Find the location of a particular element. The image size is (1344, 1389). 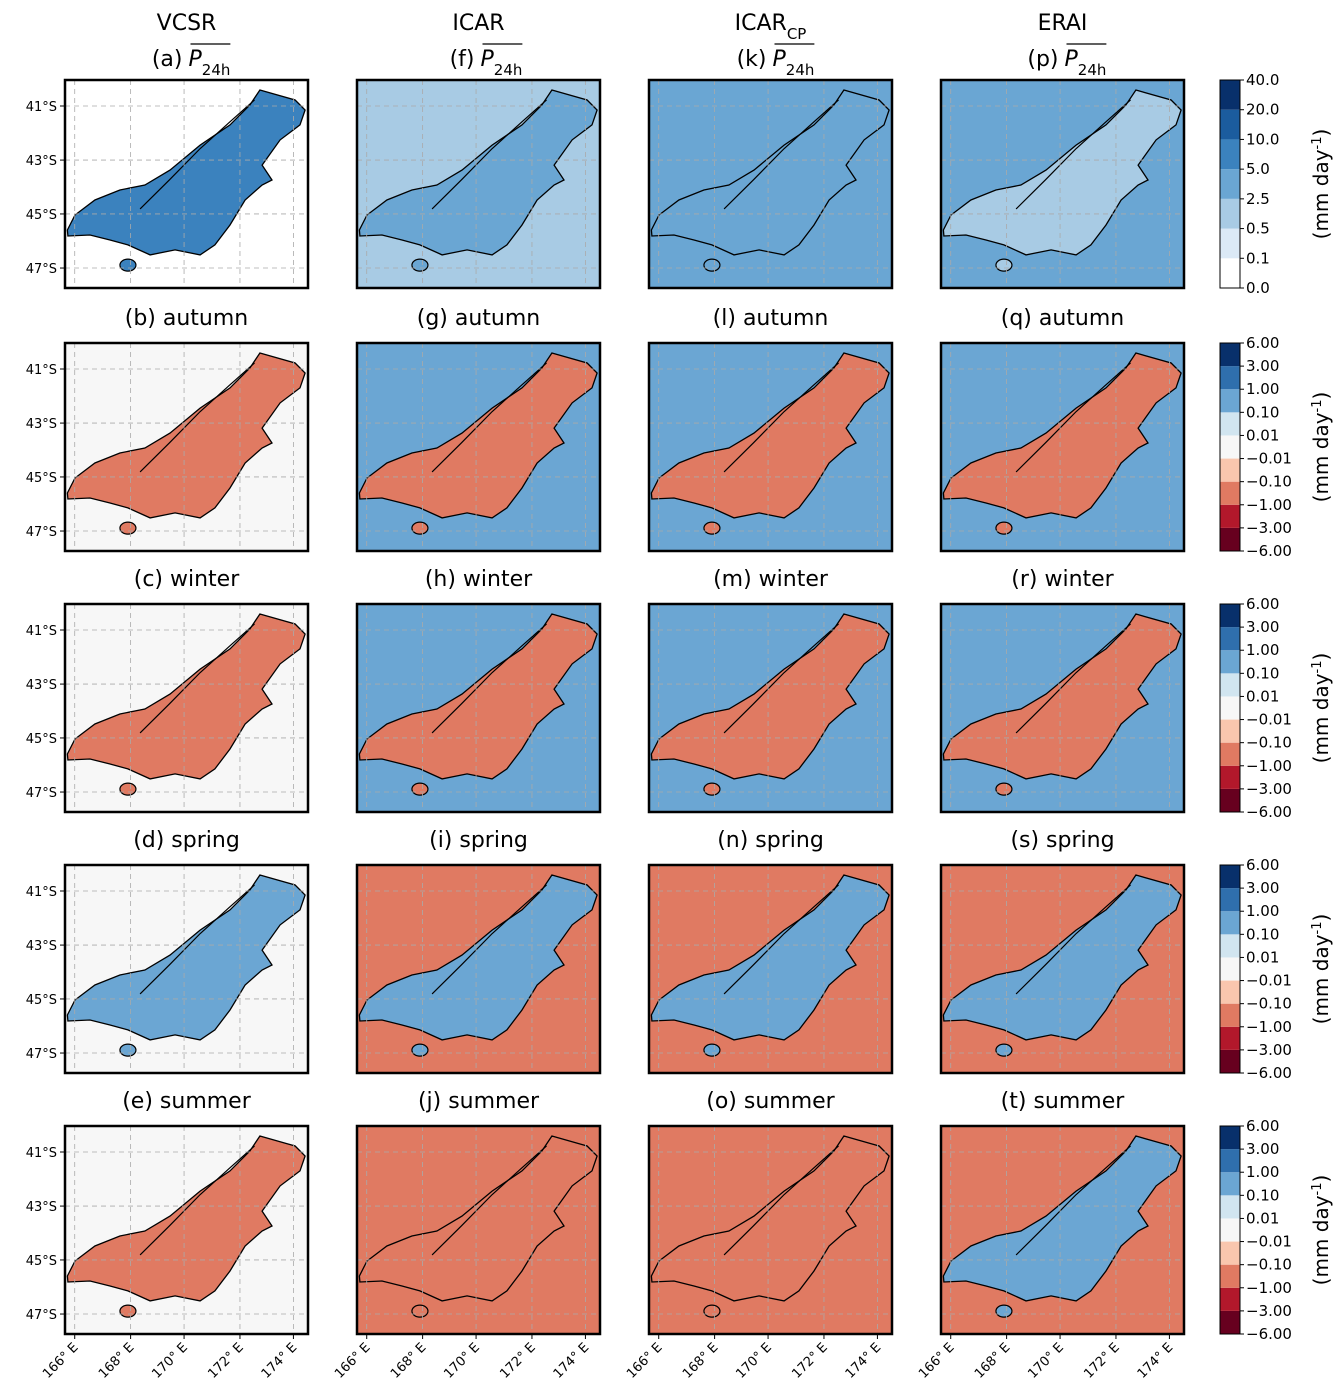

panel-label: (b) autumn is located at coordinates (187, 318).